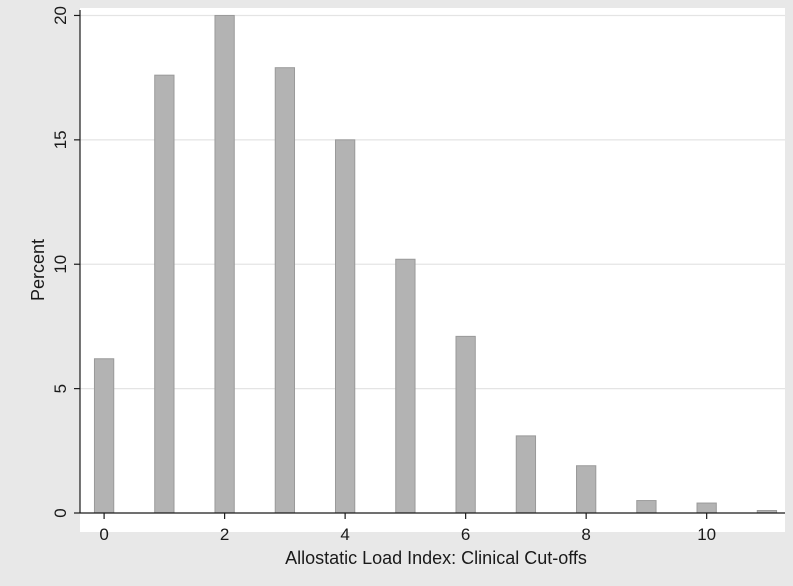  I want to click on x-tick-label-10: 10, so click(706, 534).